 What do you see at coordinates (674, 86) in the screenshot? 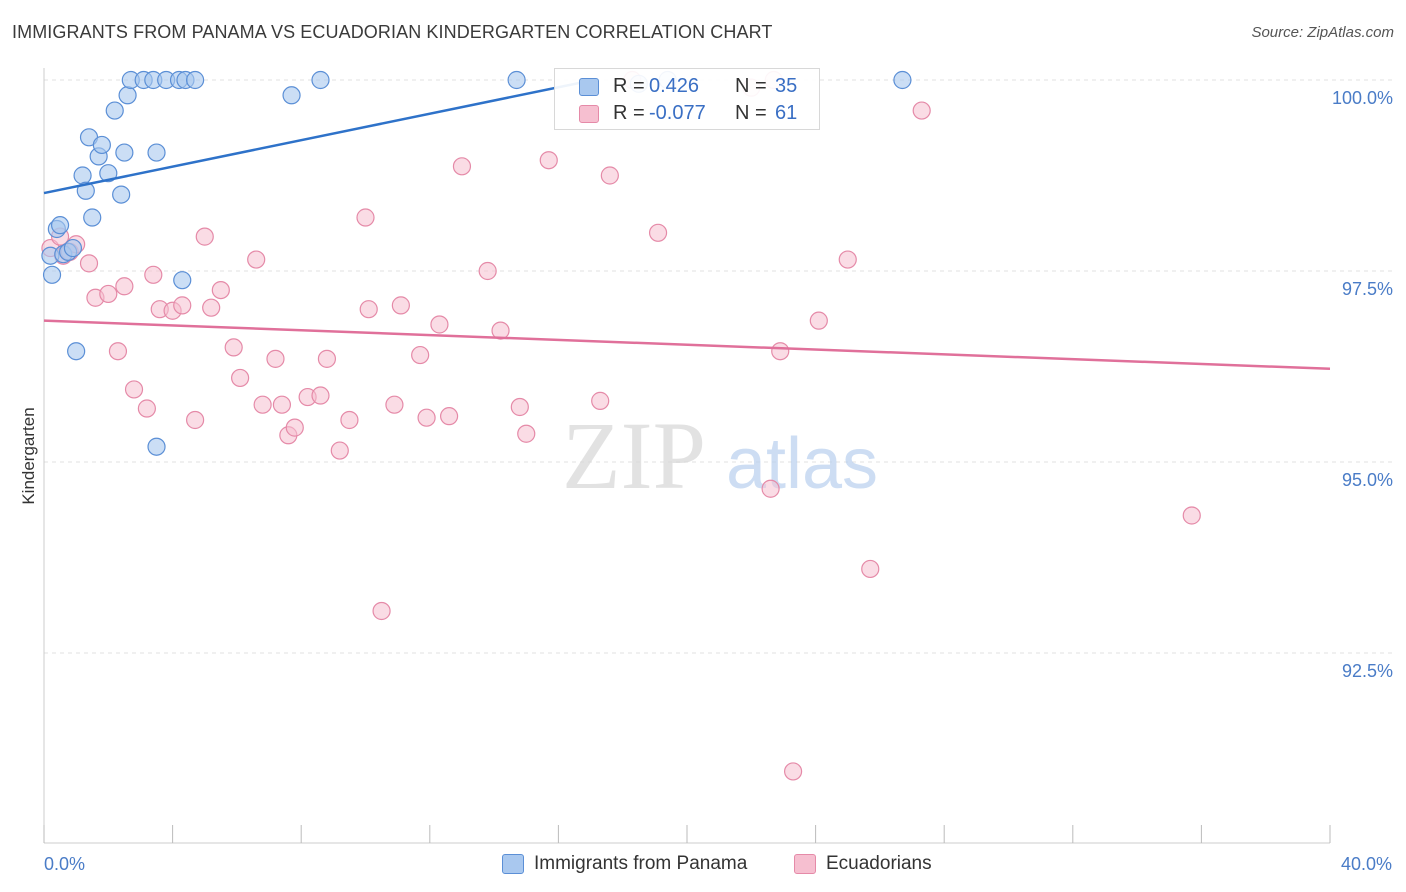
I see `legend-r-value: 0.426` at bounding box center [674, 86].